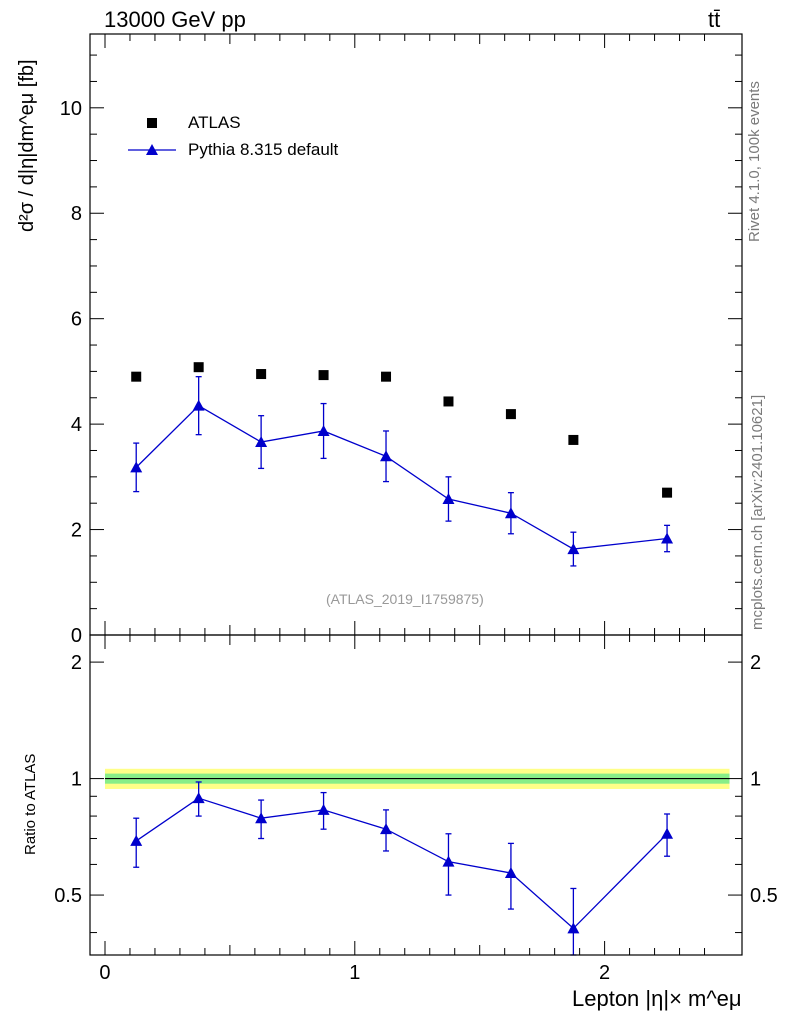 This screenshot has width=786, height=1024. What do you see at coordinates (405, 599) in the screenshot?
I see `analysis-watermark: (ATLAS_2019_I1759875)` at bounding box center [405, 599].